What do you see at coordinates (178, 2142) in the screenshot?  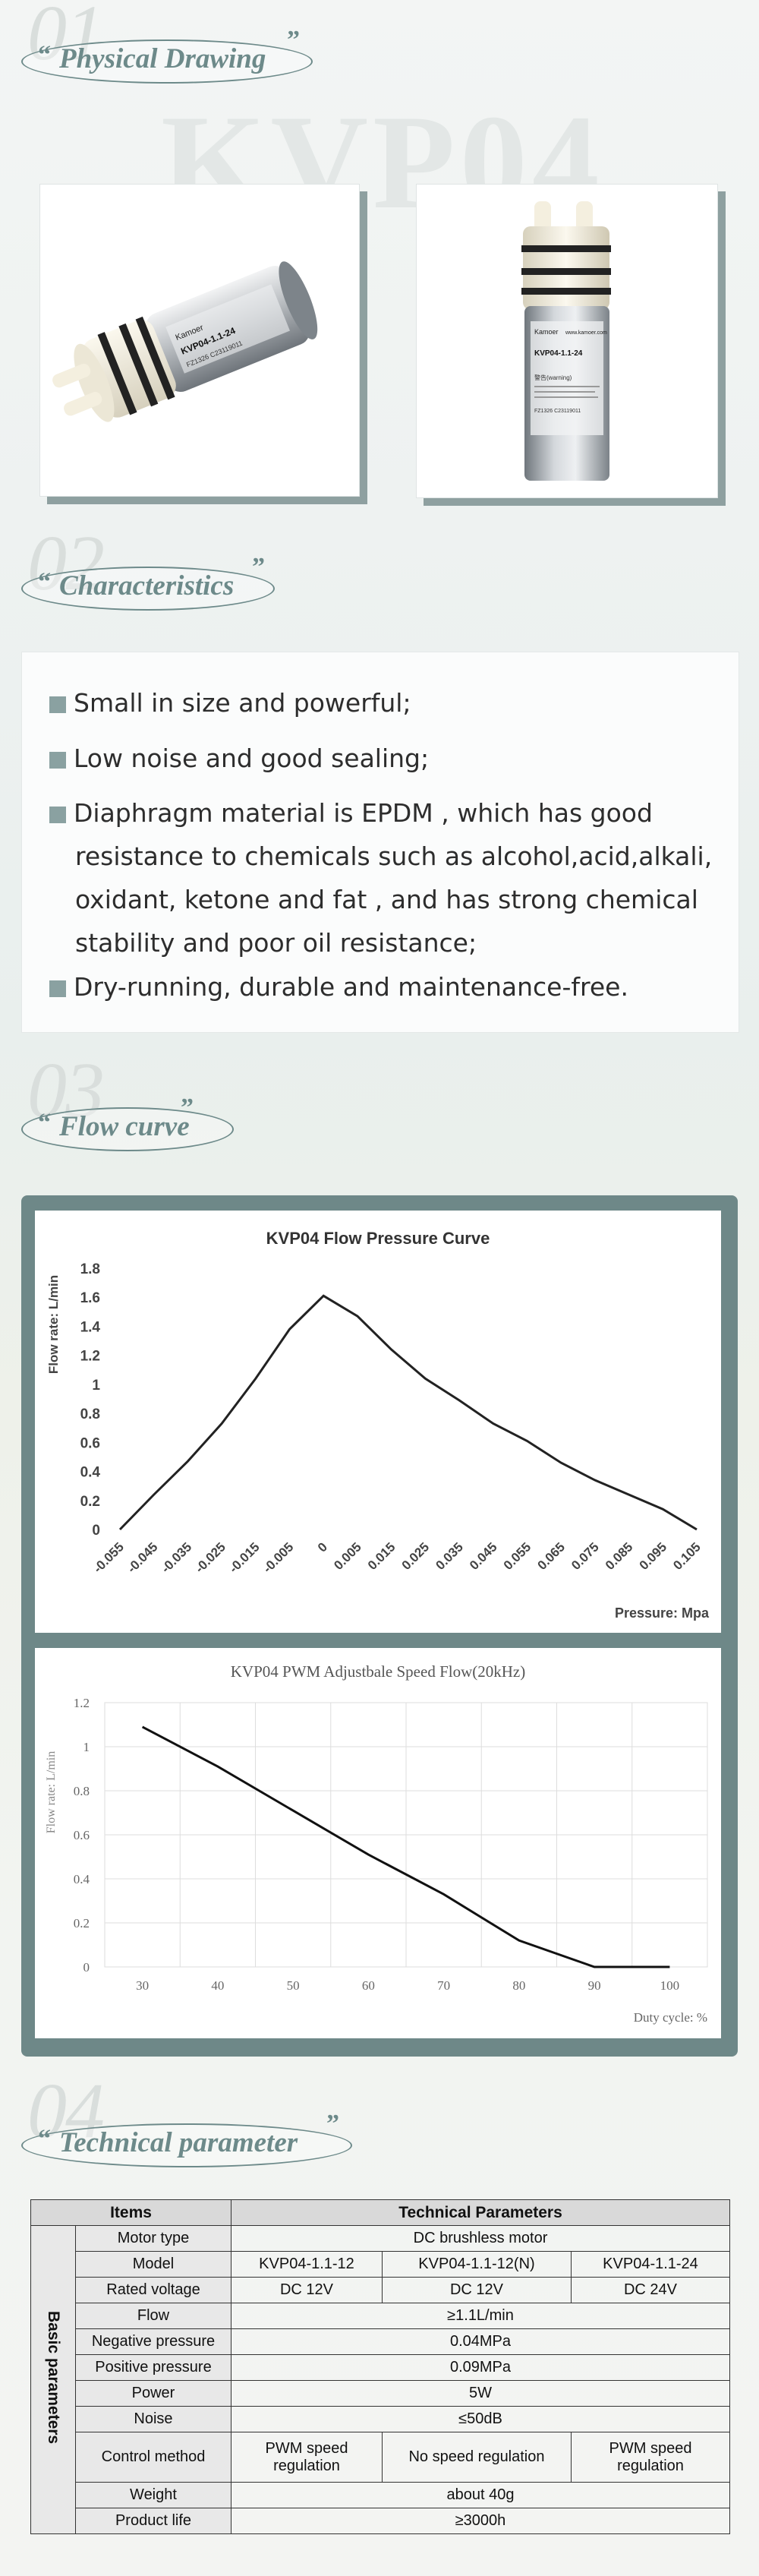 I see `section-title-technical-parameter: Technical parameter` at bounding box center [178, 2142].